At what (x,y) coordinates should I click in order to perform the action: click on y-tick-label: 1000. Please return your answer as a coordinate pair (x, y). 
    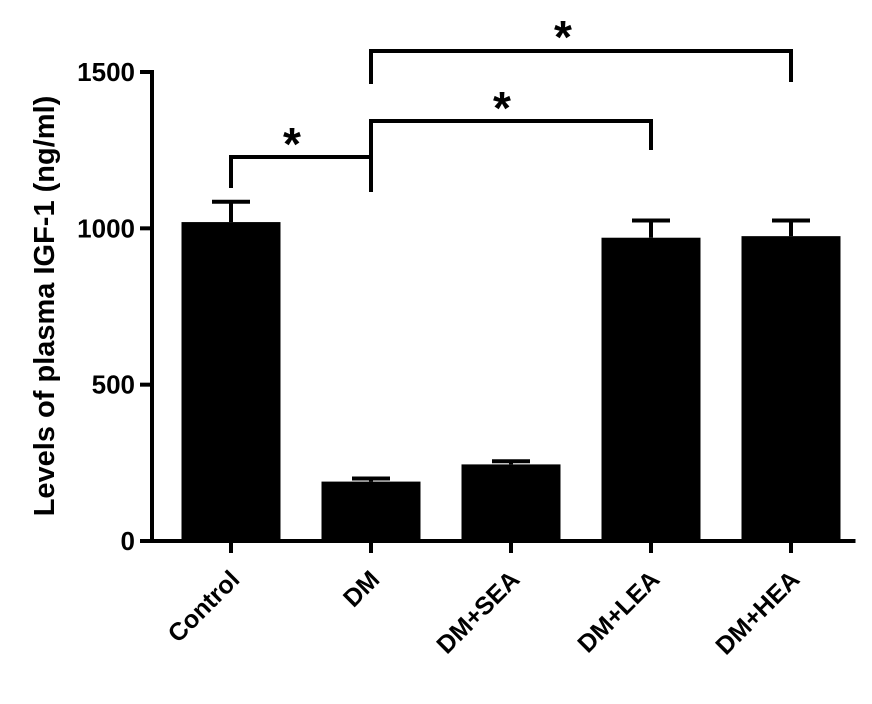
    Looking at the image, I should click on (106, 228).